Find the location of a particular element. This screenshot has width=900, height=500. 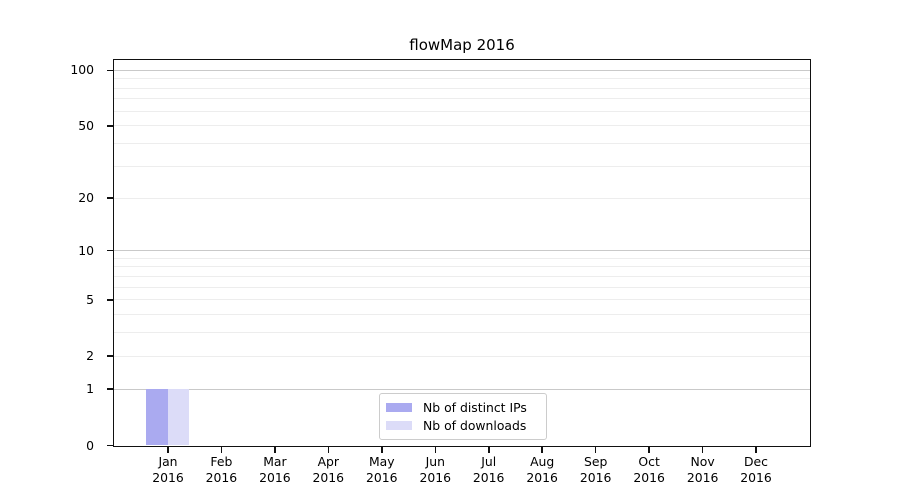

x-tick-label-jul: Jul 2016 is located at coordinates (488, 469).